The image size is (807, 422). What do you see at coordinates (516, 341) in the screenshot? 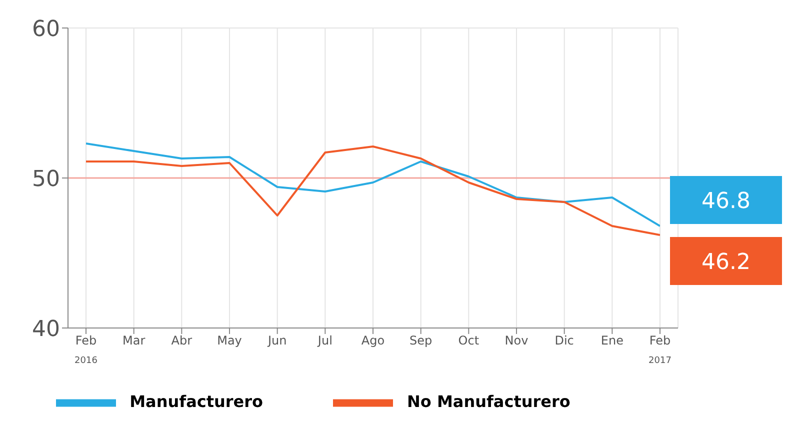
I see `x-tick-label: Nov` at bounding box center [516, 341].